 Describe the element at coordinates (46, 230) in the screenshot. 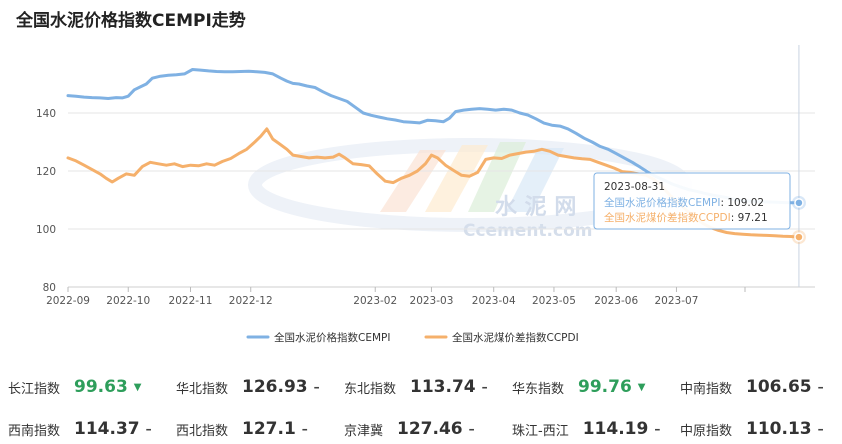

I see `y-tick-label: 100` at that location.